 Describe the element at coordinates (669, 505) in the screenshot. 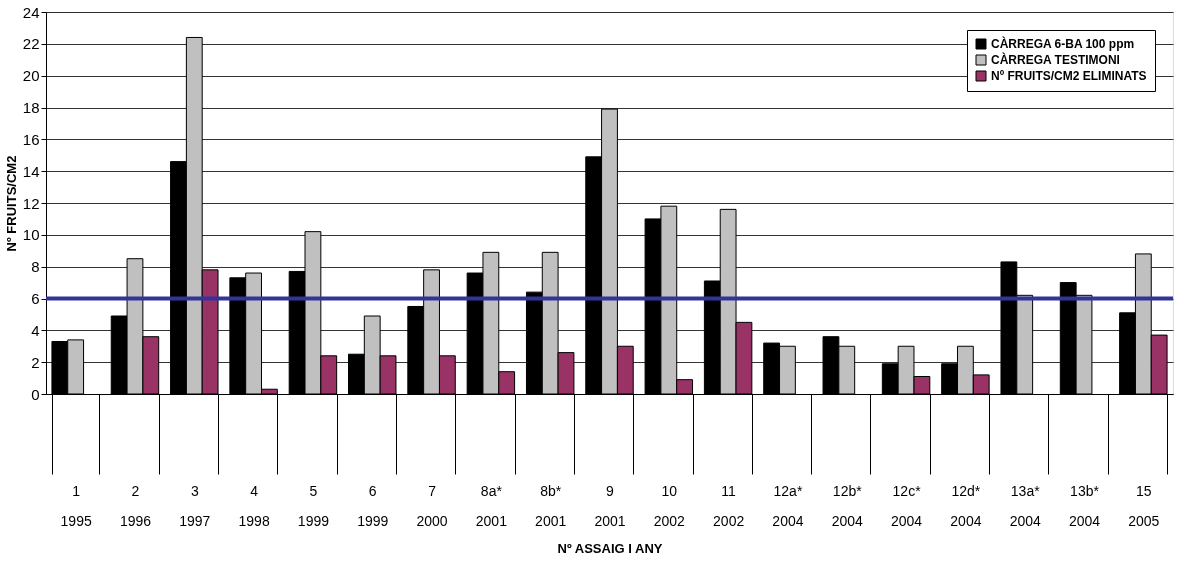

I see `x-tick-label: 10 2002` at that location.